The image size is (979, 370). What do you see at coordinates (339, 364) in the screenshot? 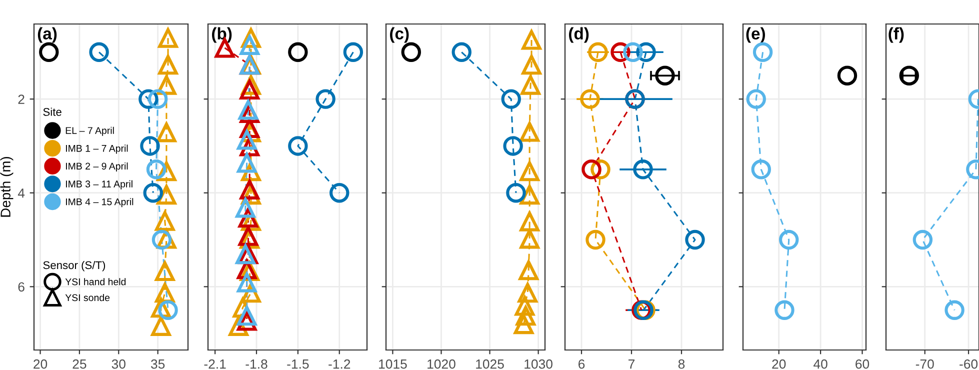
I see `x-tick-label: -1.2` at bounding box center [339, 364].